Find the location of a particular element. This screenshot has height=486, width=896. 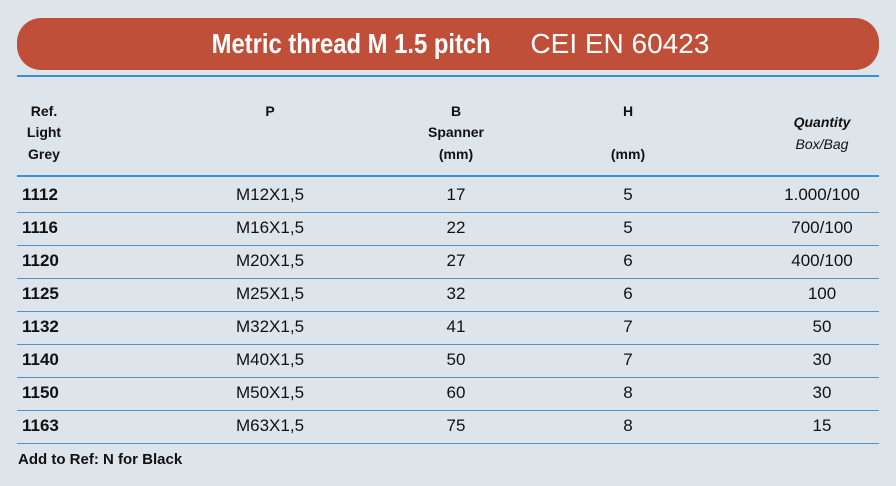

cell: 15 is located at coordinates (822, 425).